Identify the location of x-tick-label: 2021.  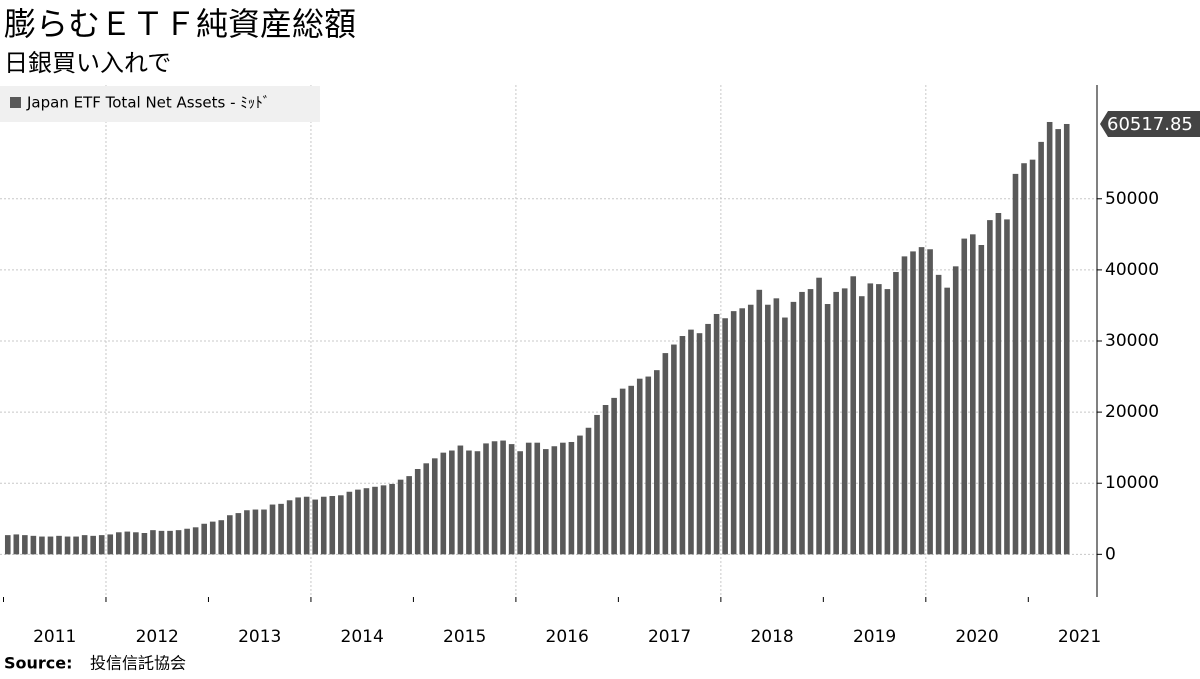
(1079, 637).